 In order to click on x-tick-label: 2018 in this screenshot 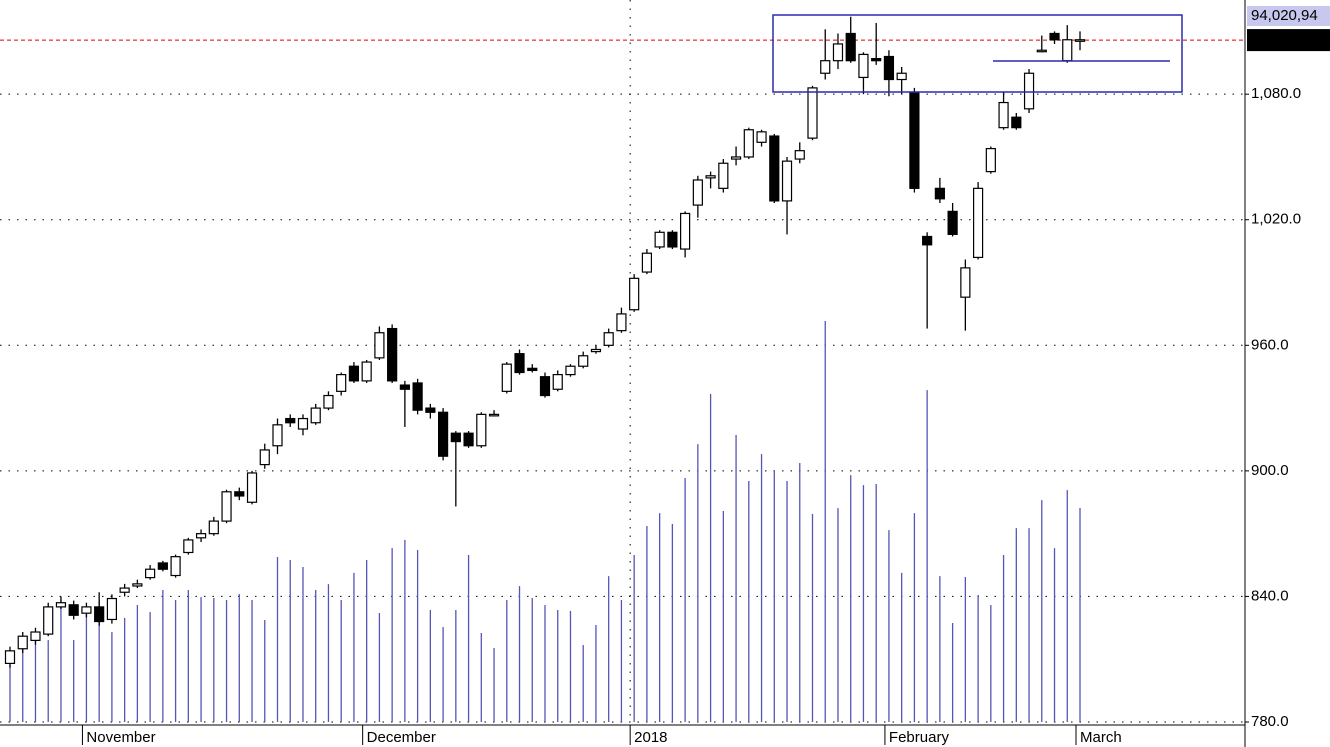, I will do `click(650, 737)`.